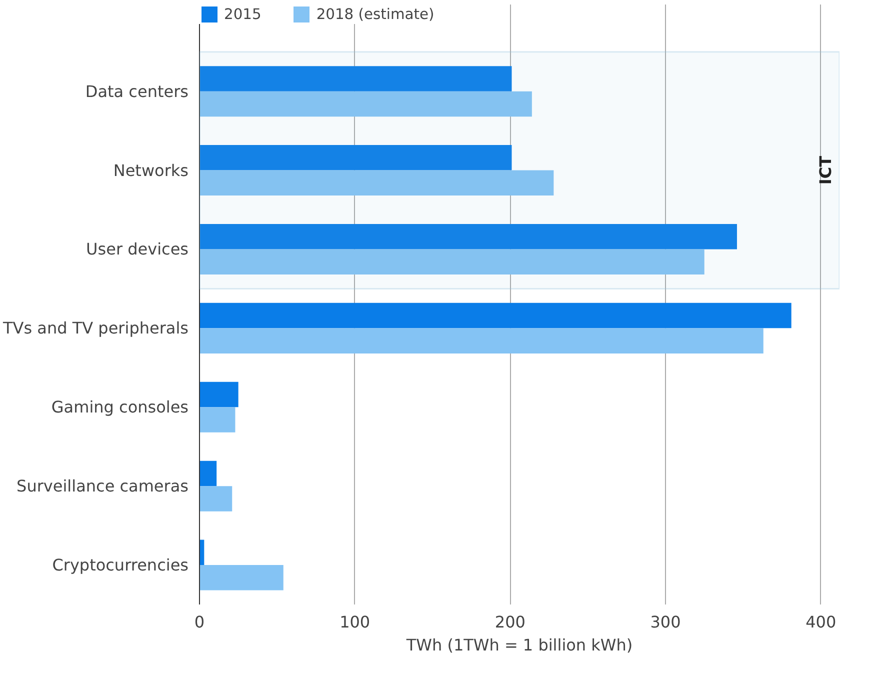 The width and height of the screenshot is (874, 679). I want to click on y-tick-label: Cryptocurrencies, so click(120, 565).